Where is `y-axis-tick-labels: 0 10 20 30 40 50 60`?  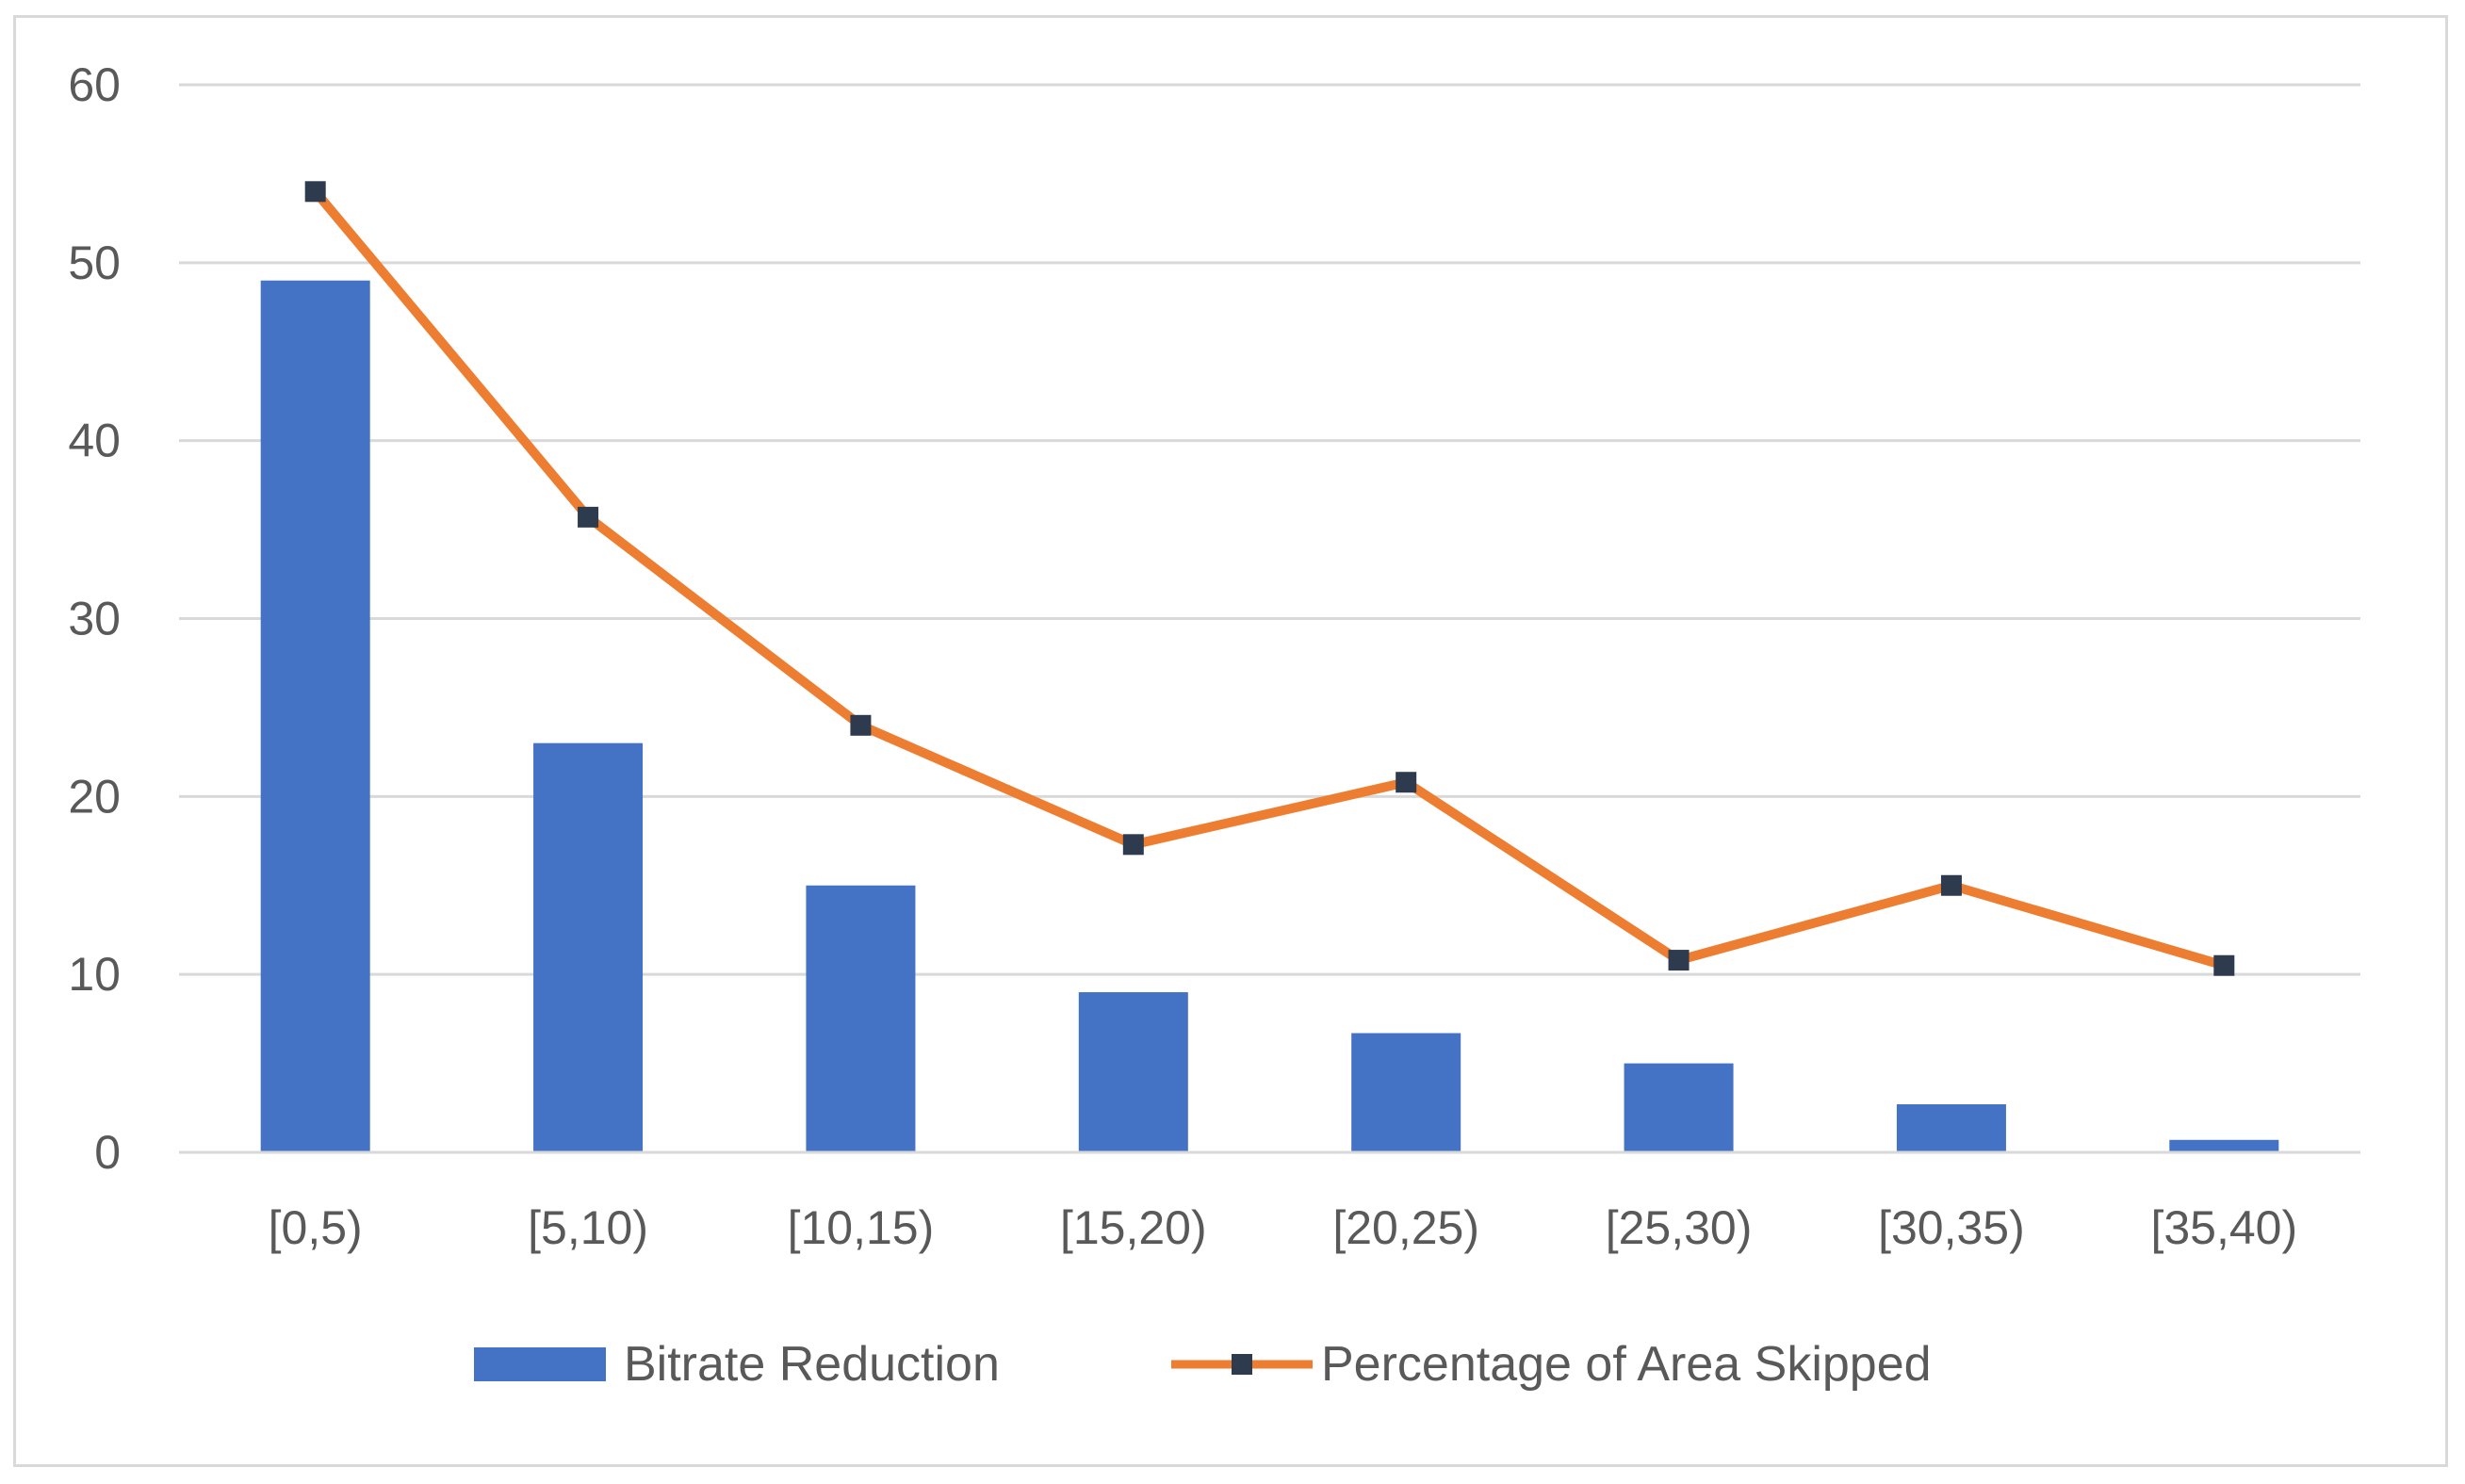 y-axis-tick-labels: 0 10 20 30 40 50 60 is located at coordinates (94, 618).